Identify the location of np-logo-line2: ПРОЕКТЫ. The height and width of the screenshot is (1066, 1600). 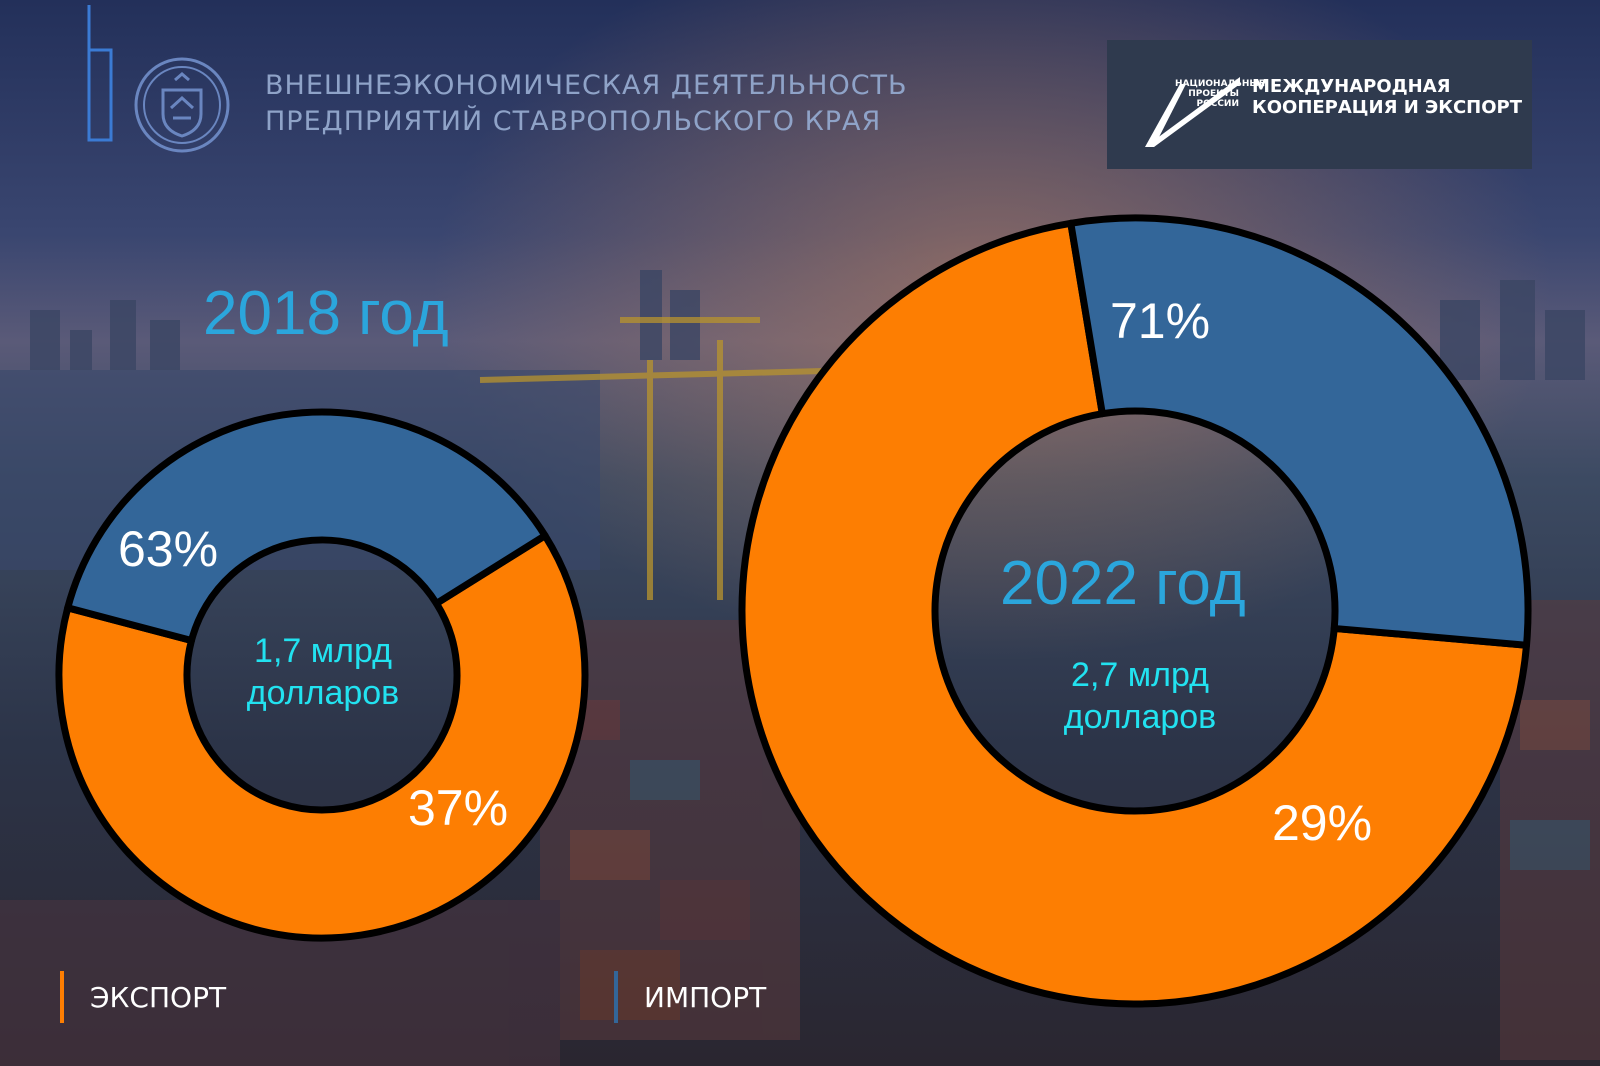
(1213, 94).